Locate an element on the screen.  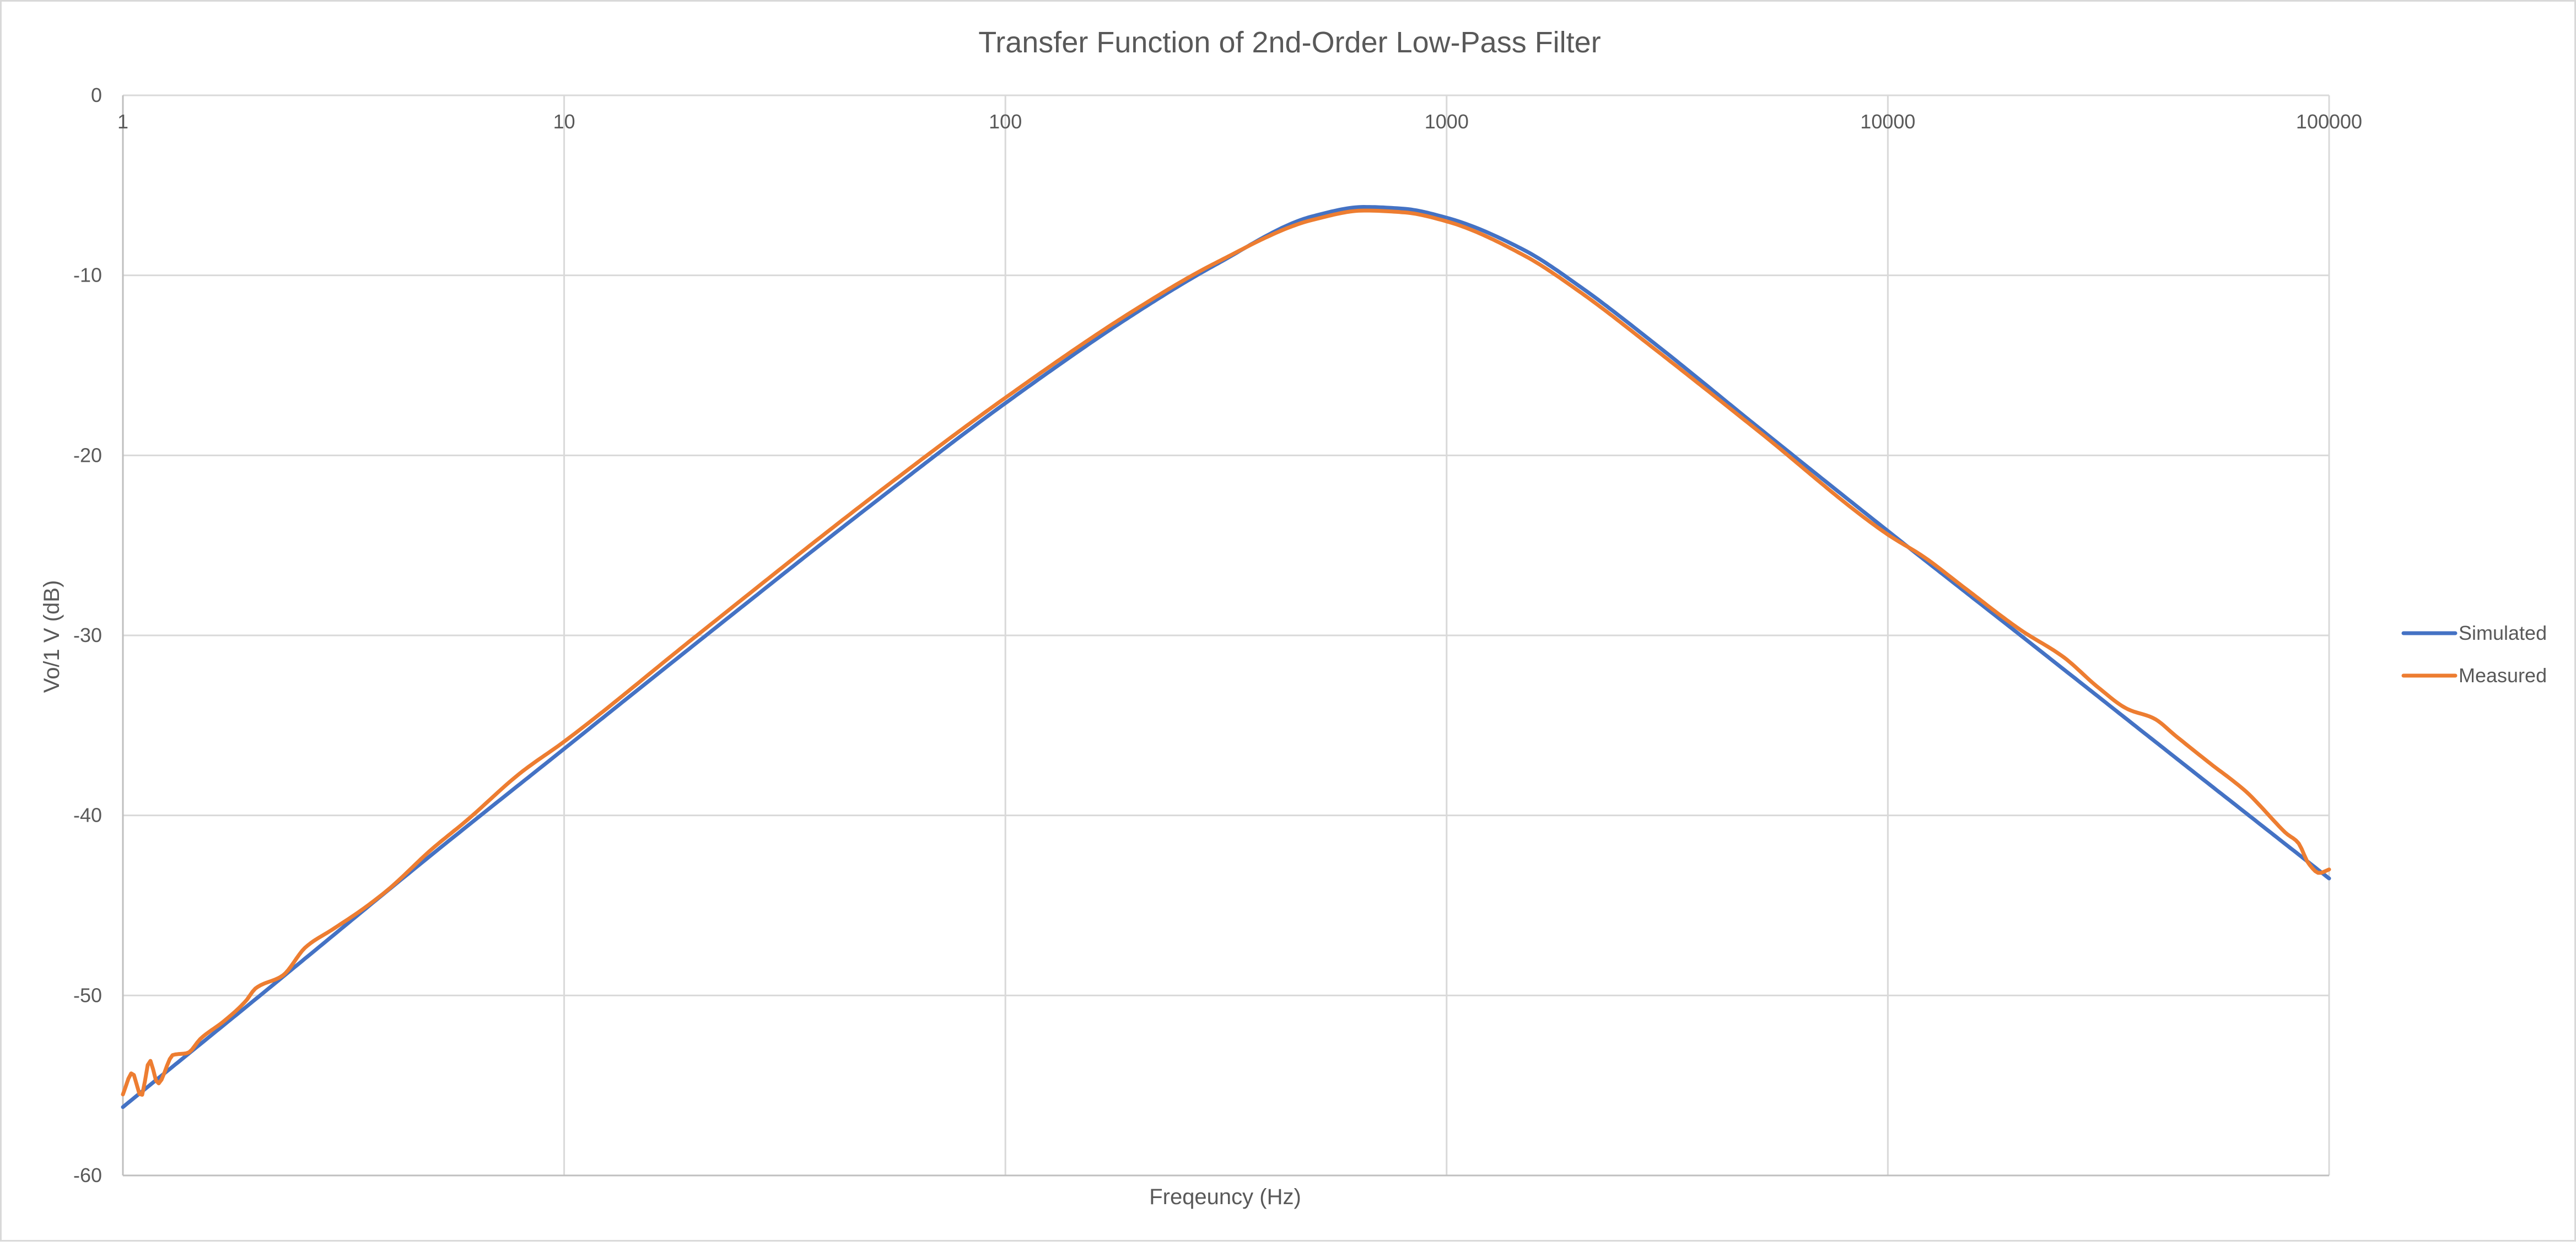
y-tick-label: -20 is located at coordinates (88, 455).